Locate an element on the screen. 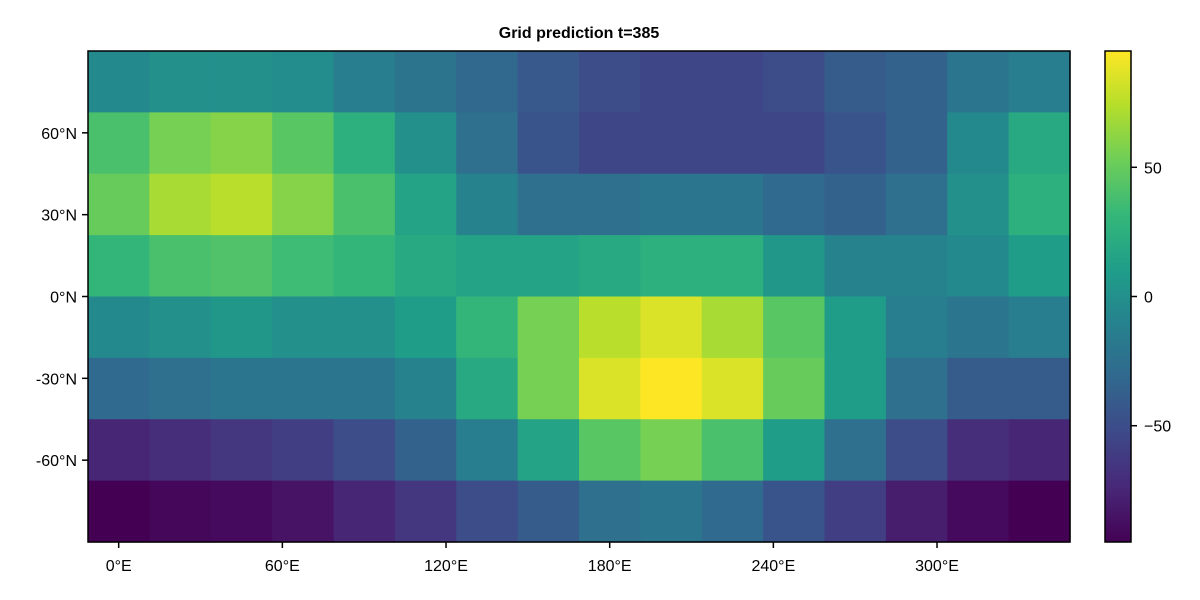 This screenshot has height=600, width=1200. y-axis: 60°N 30°N 0°N -30°N -60°N is located at coordinates (62, 298).